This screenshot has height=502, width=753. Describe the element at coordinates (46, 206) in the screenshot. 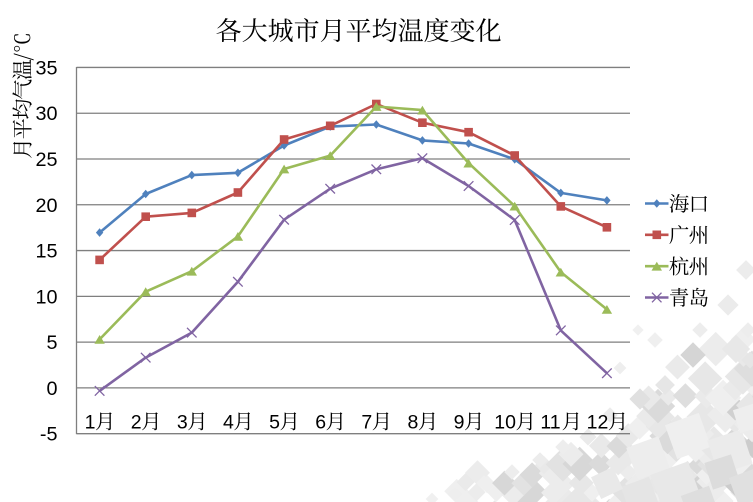

I see `svg-text: 20` at that location.